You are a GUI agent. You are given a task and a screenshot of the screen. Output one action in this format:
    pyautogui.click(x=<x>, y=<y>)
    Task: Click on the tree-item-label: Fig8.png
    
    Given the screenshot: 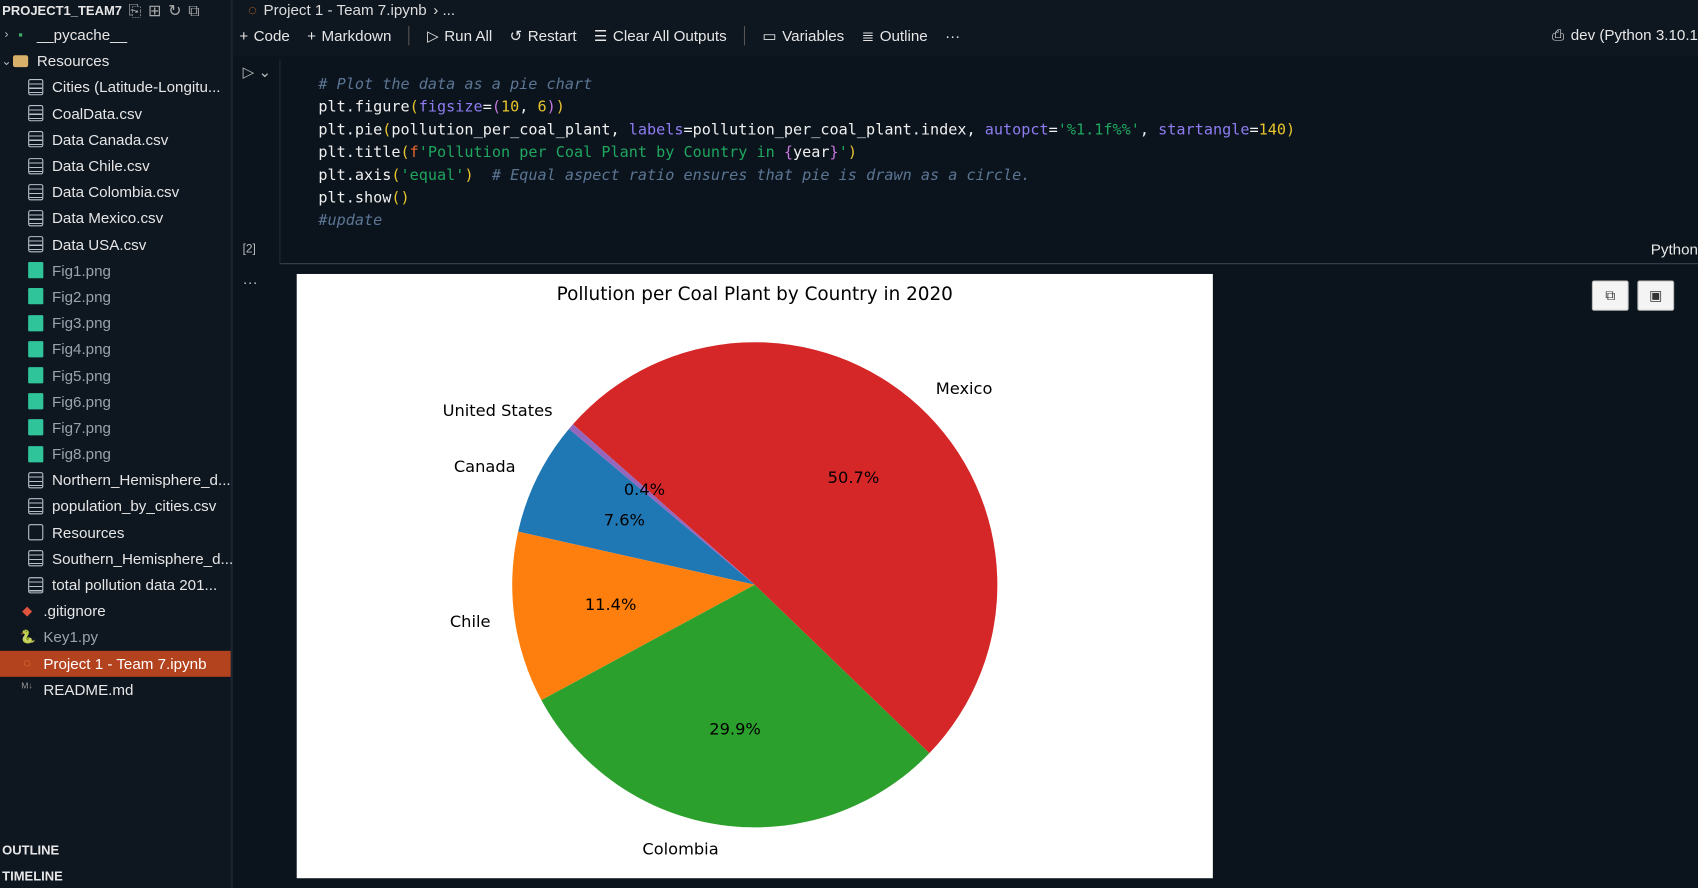 What is the action you would take?
    pyautogui.click(x=81, y=454)
    